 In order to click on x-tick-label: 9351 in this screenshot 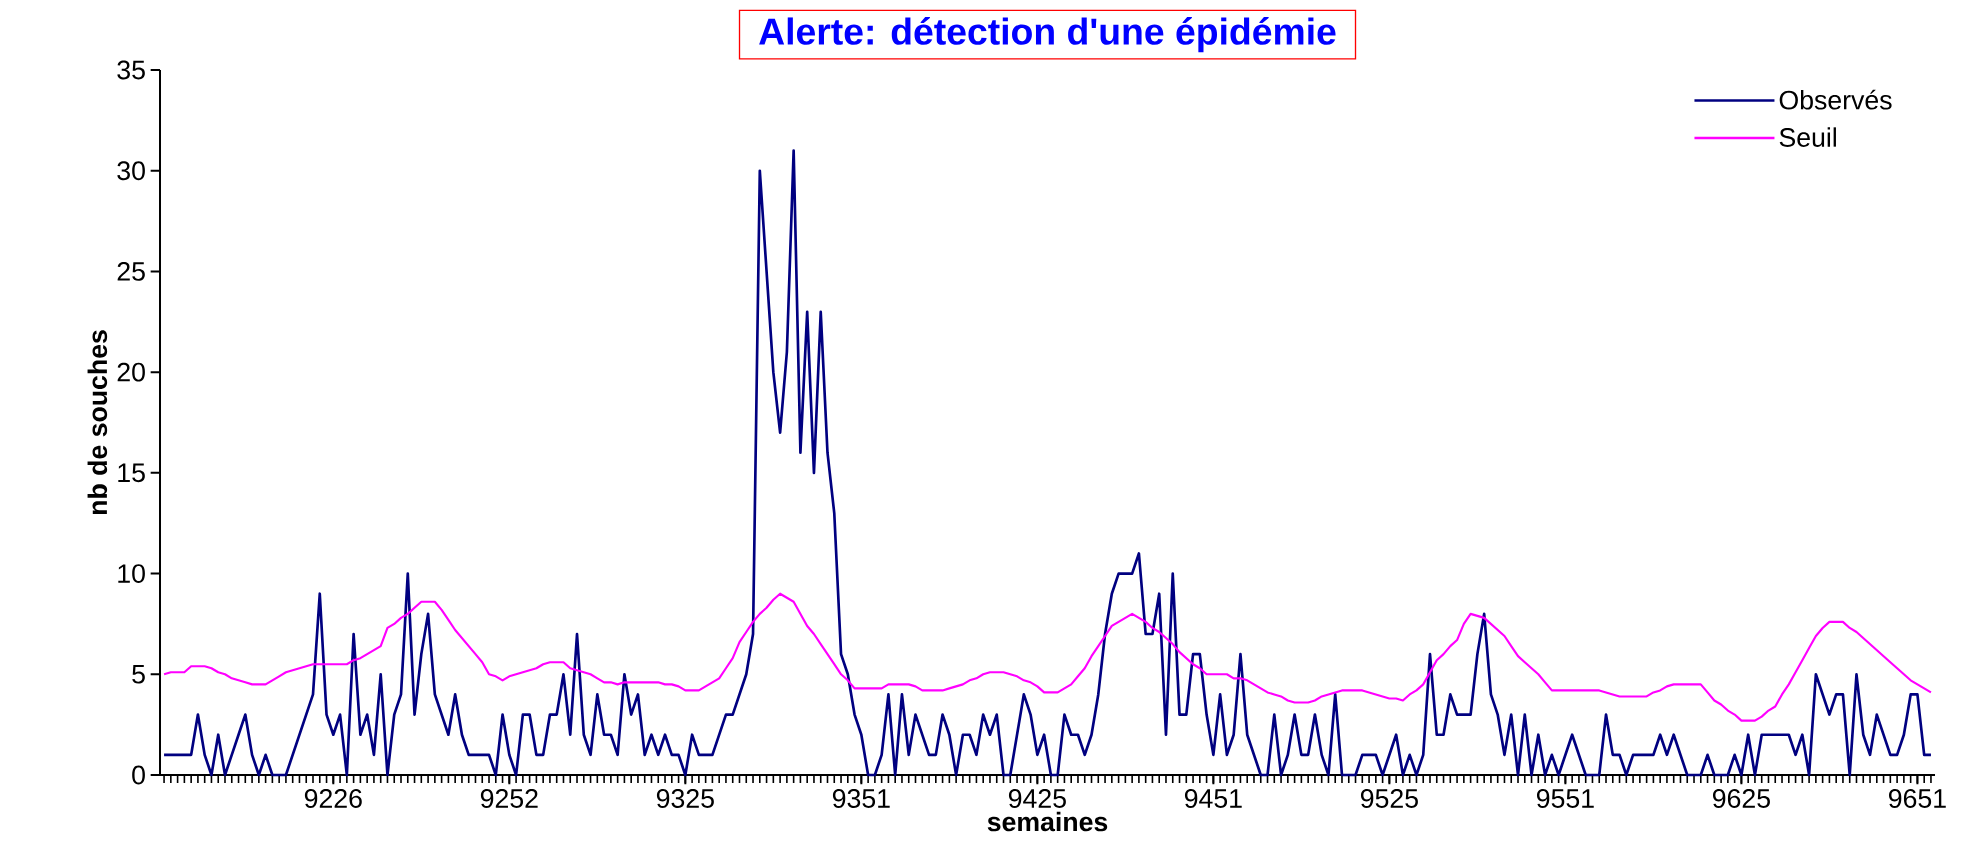, I will do `click(861, 798)`.